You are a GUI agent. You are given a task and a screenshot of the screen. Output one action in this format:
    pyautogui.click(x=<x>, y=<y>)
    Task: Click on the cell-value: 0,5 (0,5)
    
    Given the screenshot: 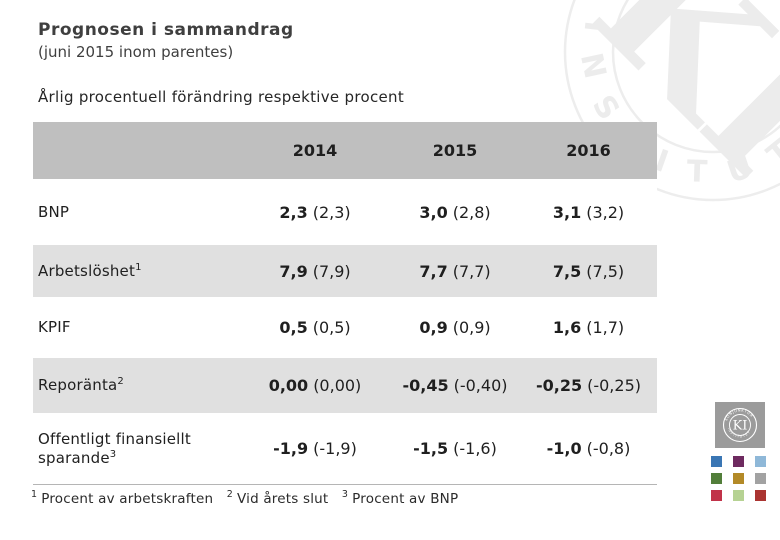 What is the action you would take?
    pyautogui.click(x=315, y=327)
    